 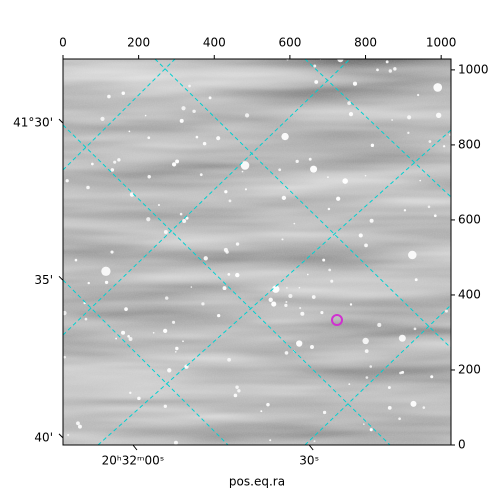 I want to click on y-tick-label: 200, so click(x=469, y=369).